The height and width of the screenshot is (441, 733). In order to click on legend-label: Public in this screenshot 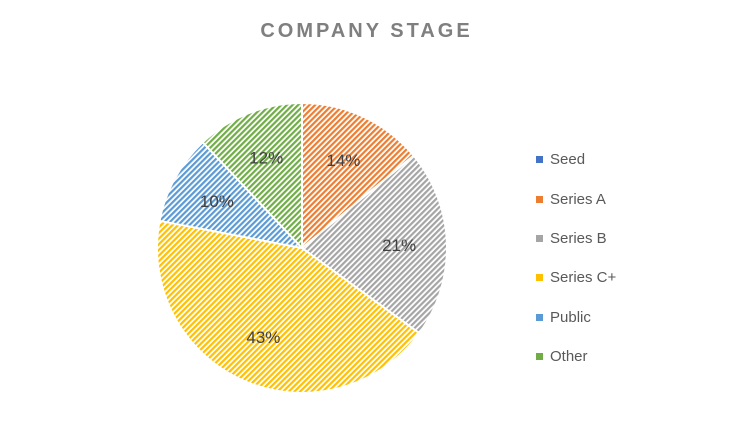, I will do `click(570, 317)`.